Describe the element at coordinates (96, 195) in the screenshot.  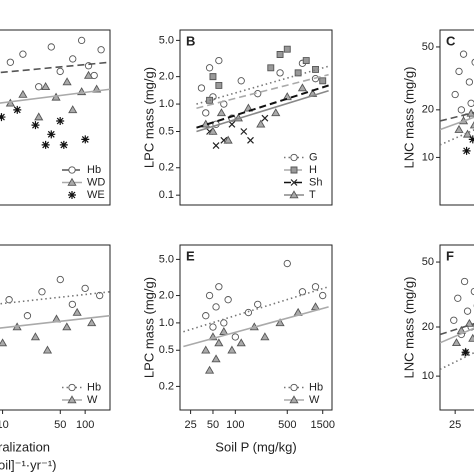
I see `legend-label: WE` at that location.